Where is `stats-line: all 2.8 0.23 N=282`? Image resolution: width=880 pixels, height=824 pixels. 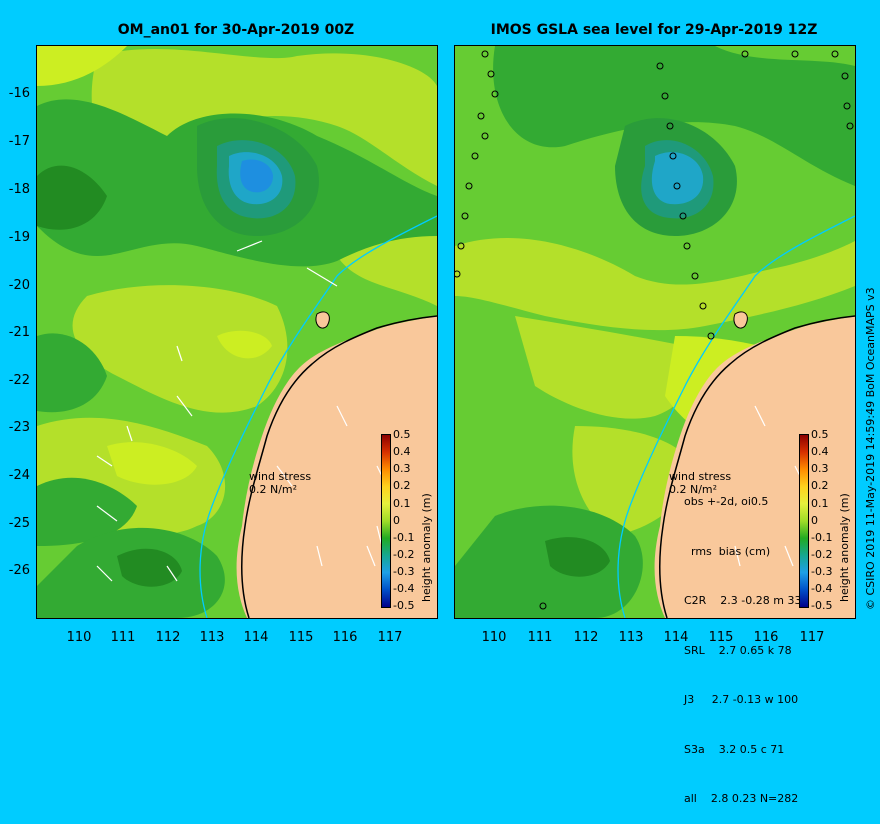
stats-line: all 2.8 0.23 N=282 is located at coordinates (741, 798).